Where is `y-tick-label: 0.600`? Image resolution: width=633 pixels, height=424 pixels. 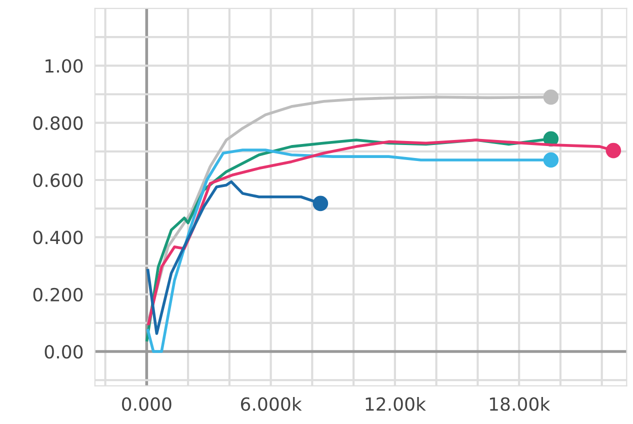 y-tick-label: 0.600 is located at coordinates (58, 180).